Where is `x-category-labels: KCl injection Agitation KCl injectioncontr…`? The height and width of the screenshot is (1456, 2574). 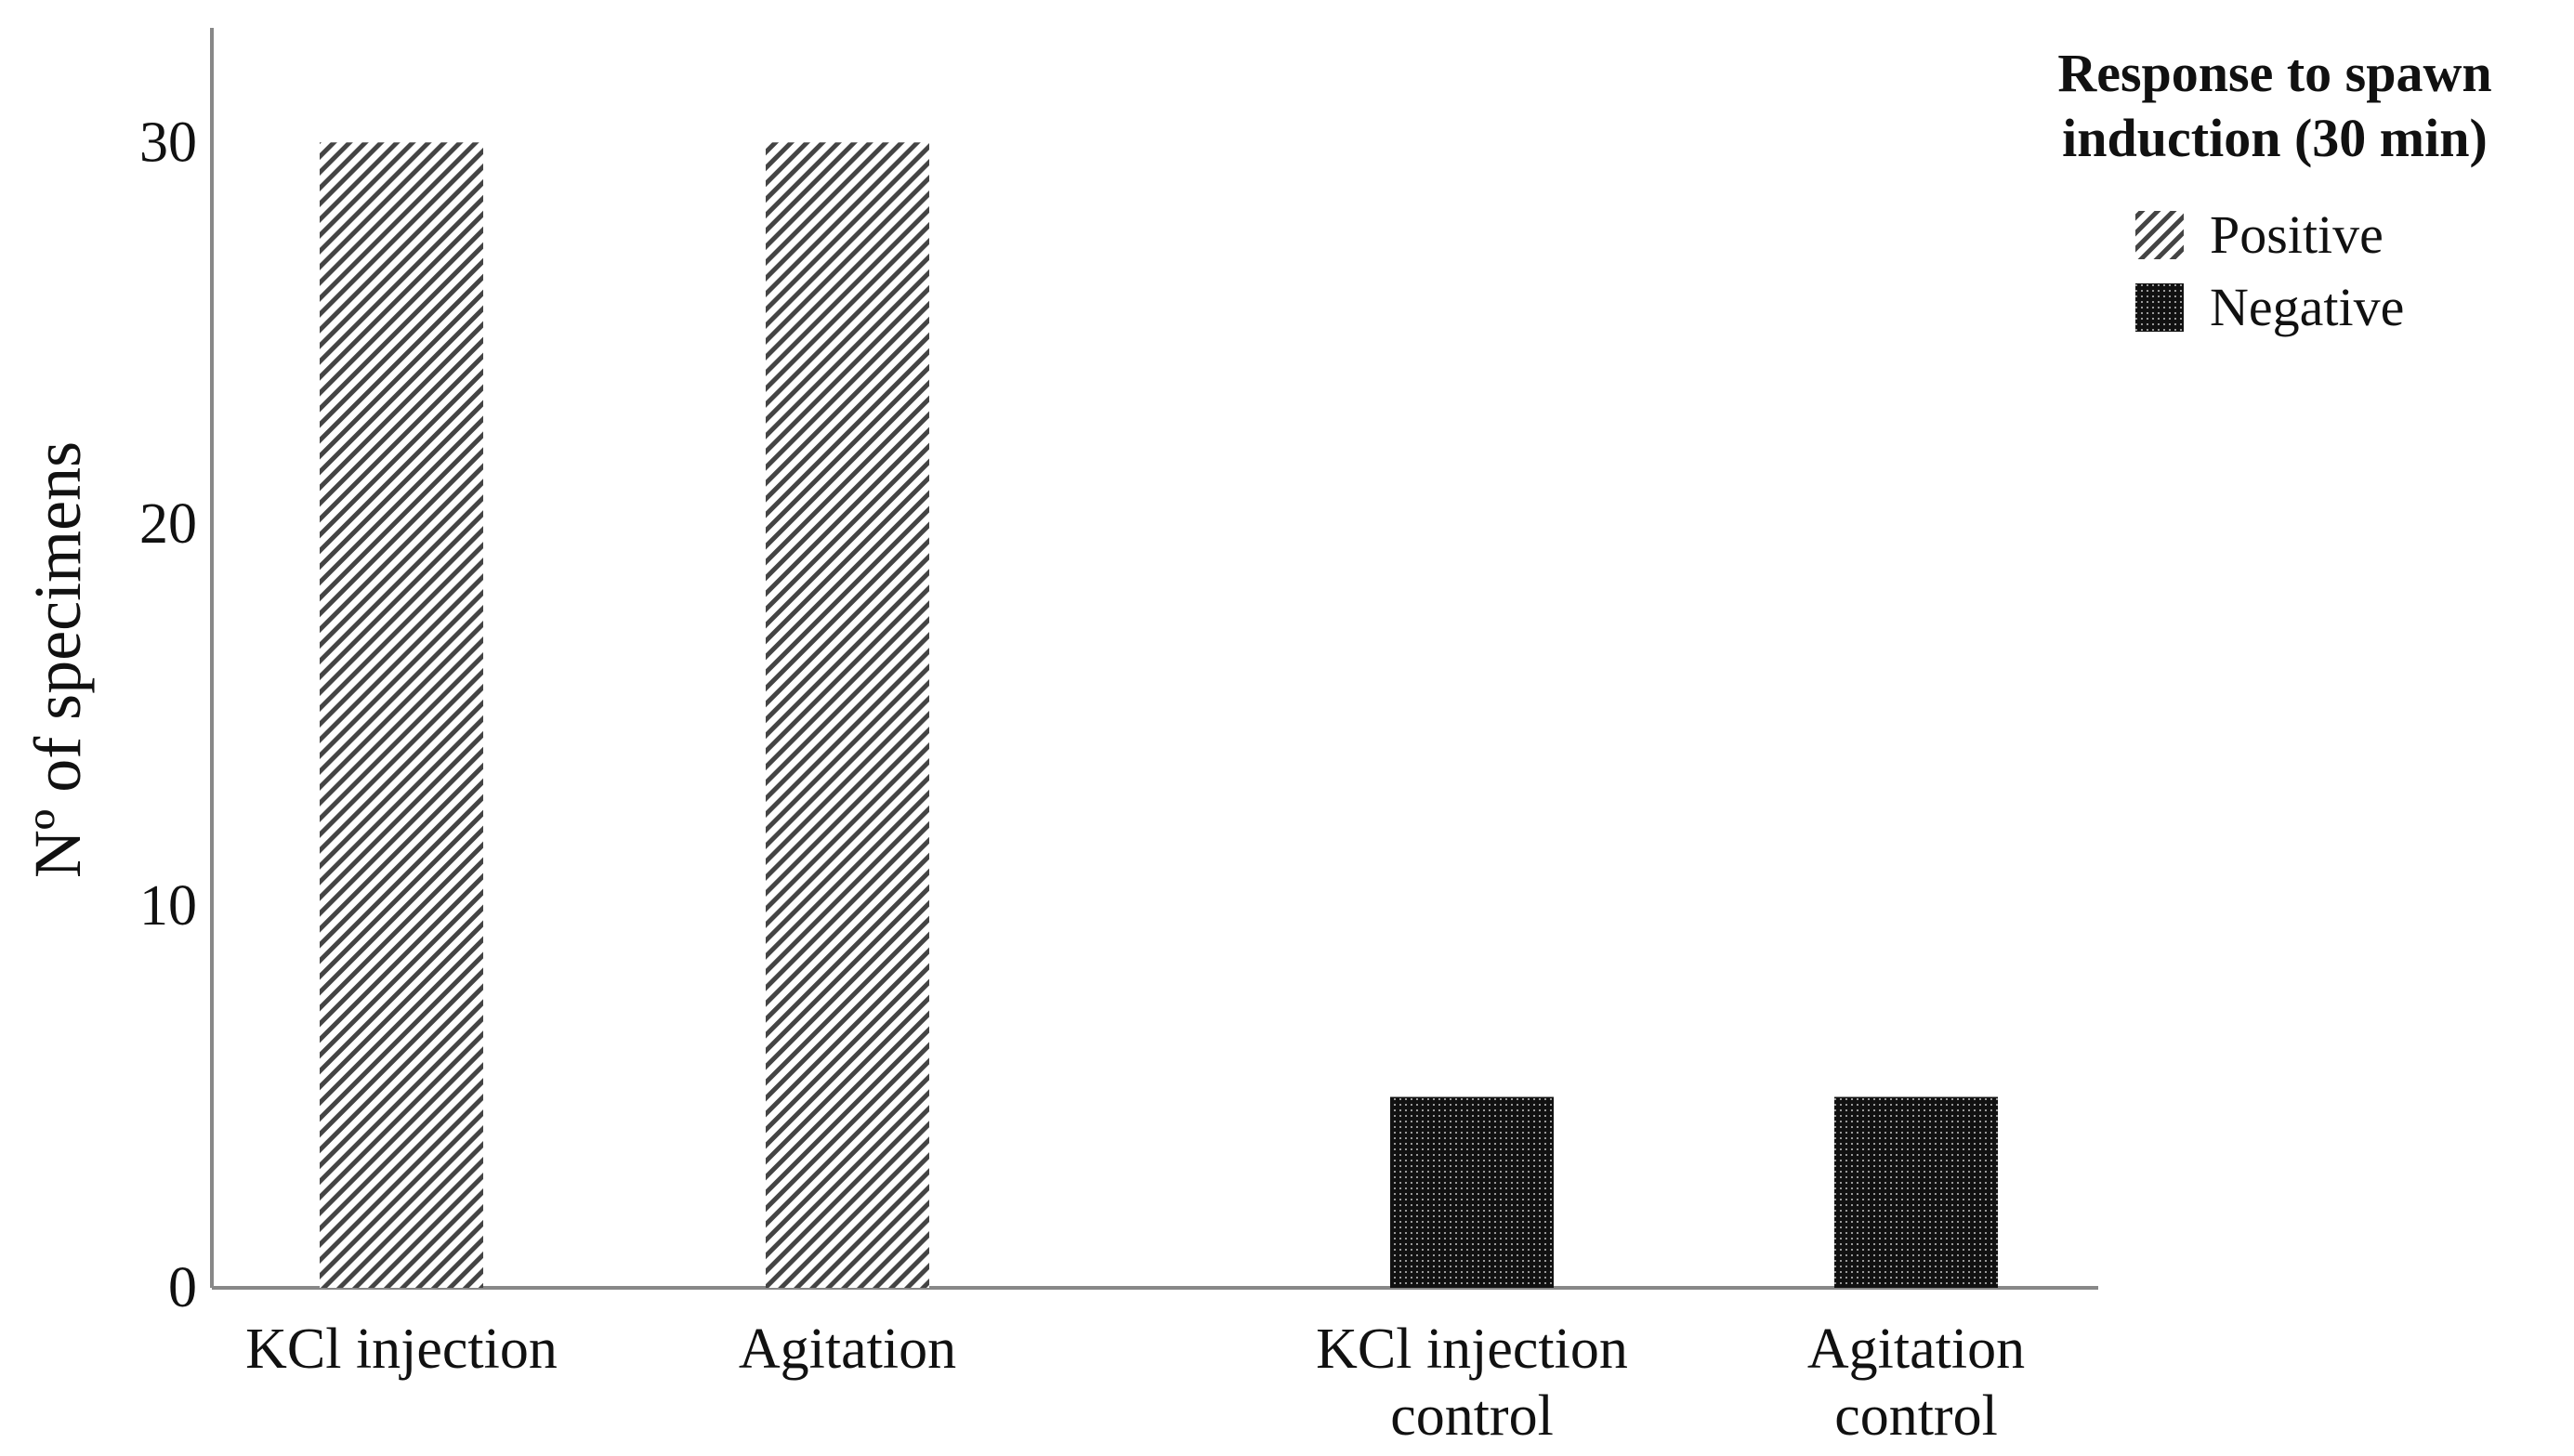
x-category-labels: KCl injection Agitation KCl injectioncontr… is located at coordinates (1135, 1383).